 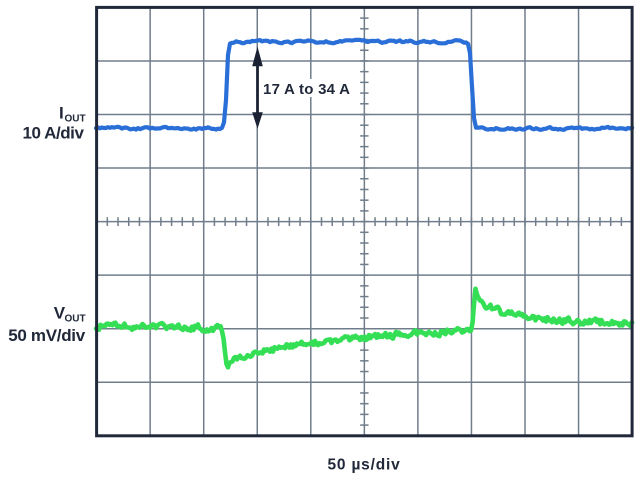 What do you see at coordinates (61, 112) in the screenshot?
I see `svg-text: I` at bounding box center [61, 112].